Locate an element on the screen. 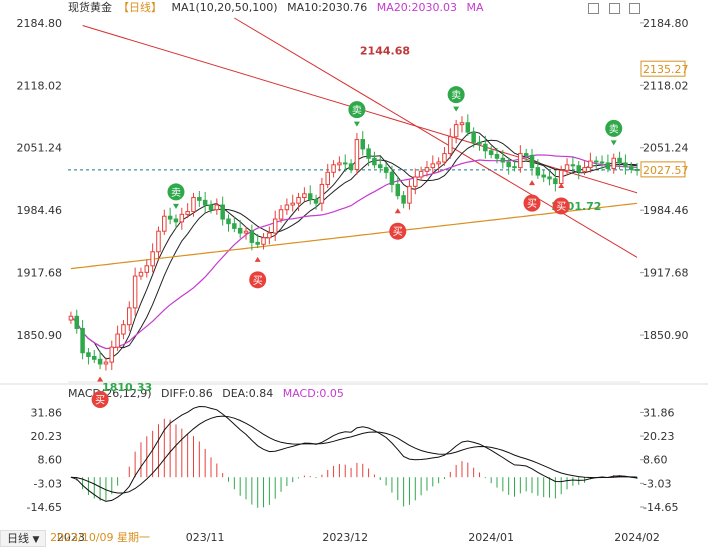 This screenshot has width=708, height=548. time-axis-label: 023/11 is located at coordinates (205, 537).